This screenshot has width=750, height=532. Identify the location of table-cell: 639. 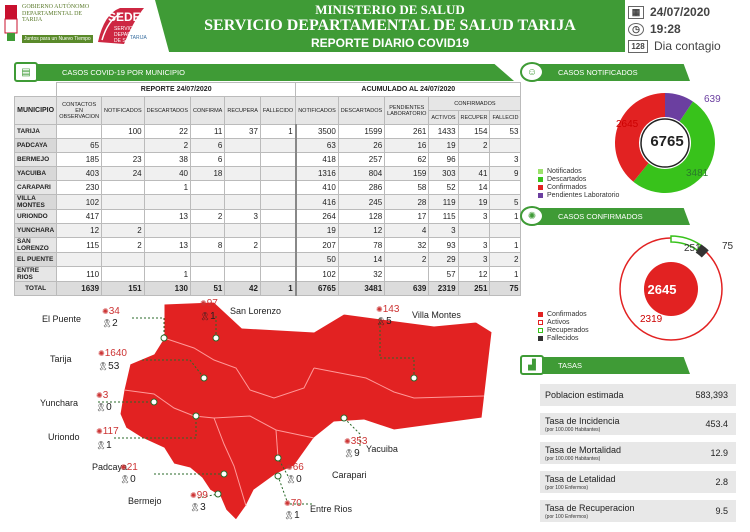
(407, 288).